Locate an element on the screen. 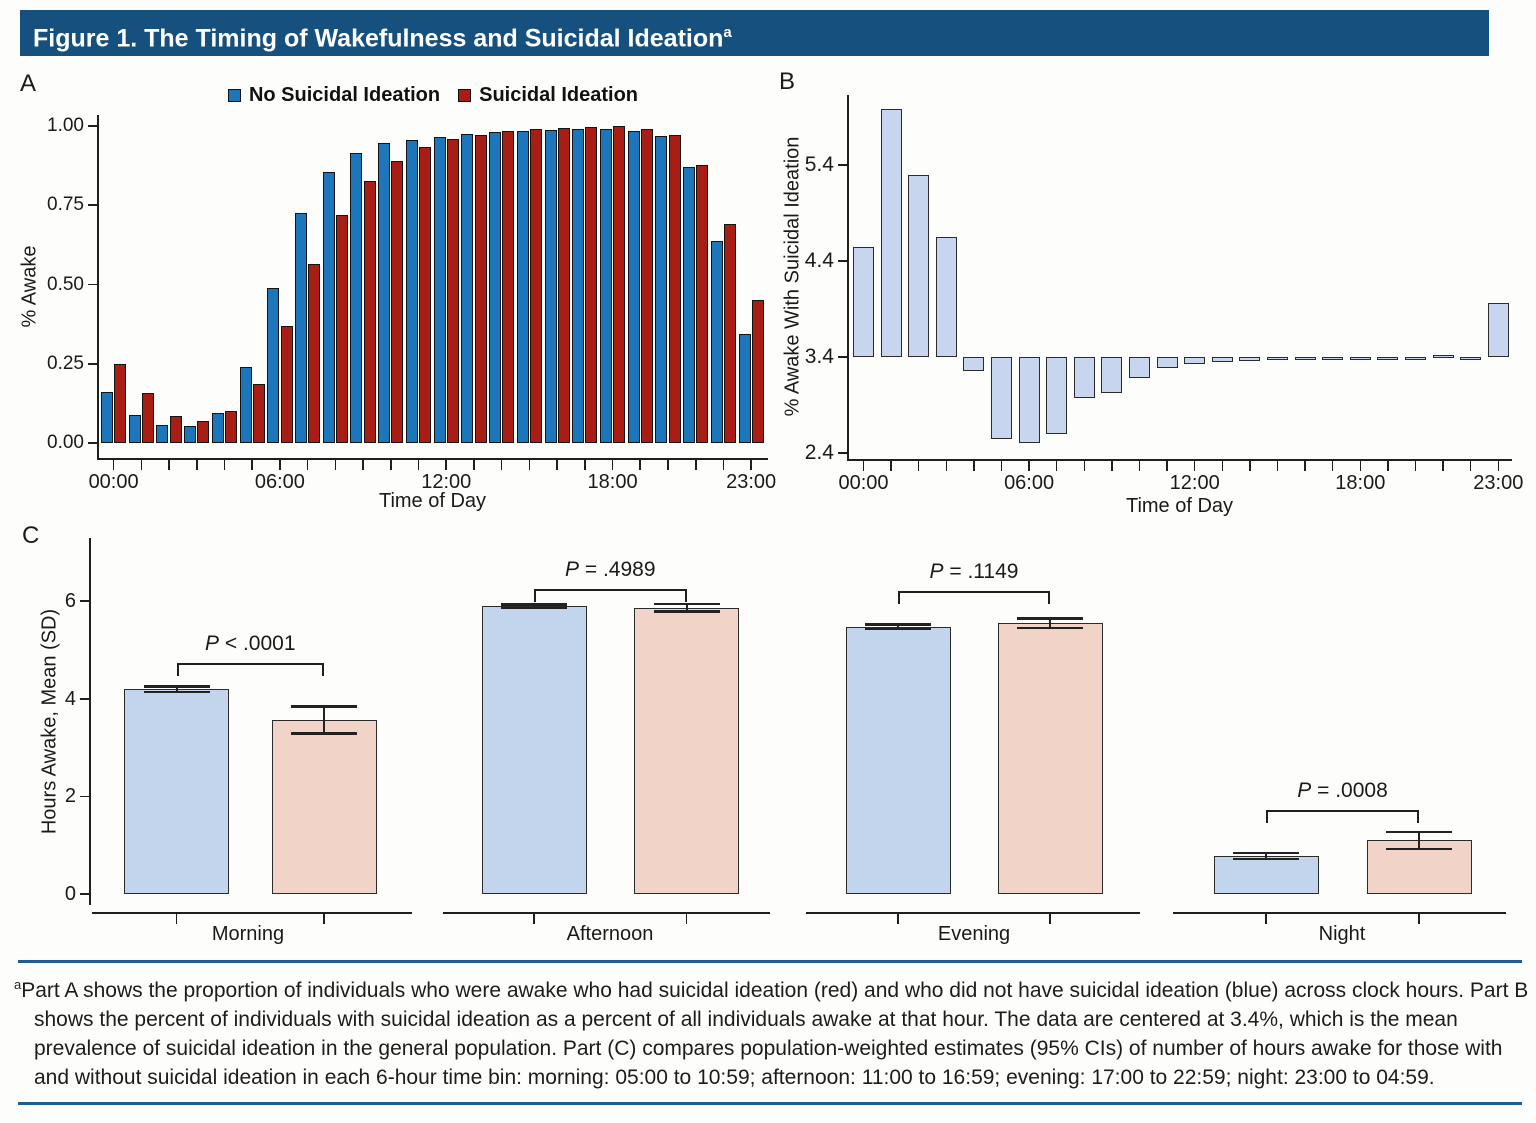 Image resolution: width=1536 pixels, height=1123 pixels. panel-b-y-tick is located at coordinates (842, 453).